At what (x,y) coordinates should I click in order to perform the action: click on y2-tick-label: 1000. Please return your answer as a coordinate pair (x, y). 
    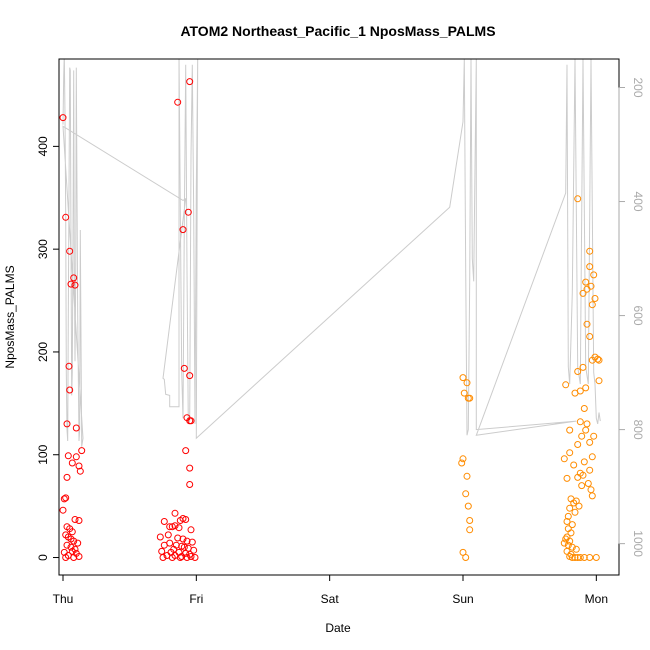
    Looking at the image, I should click on (638, 543).